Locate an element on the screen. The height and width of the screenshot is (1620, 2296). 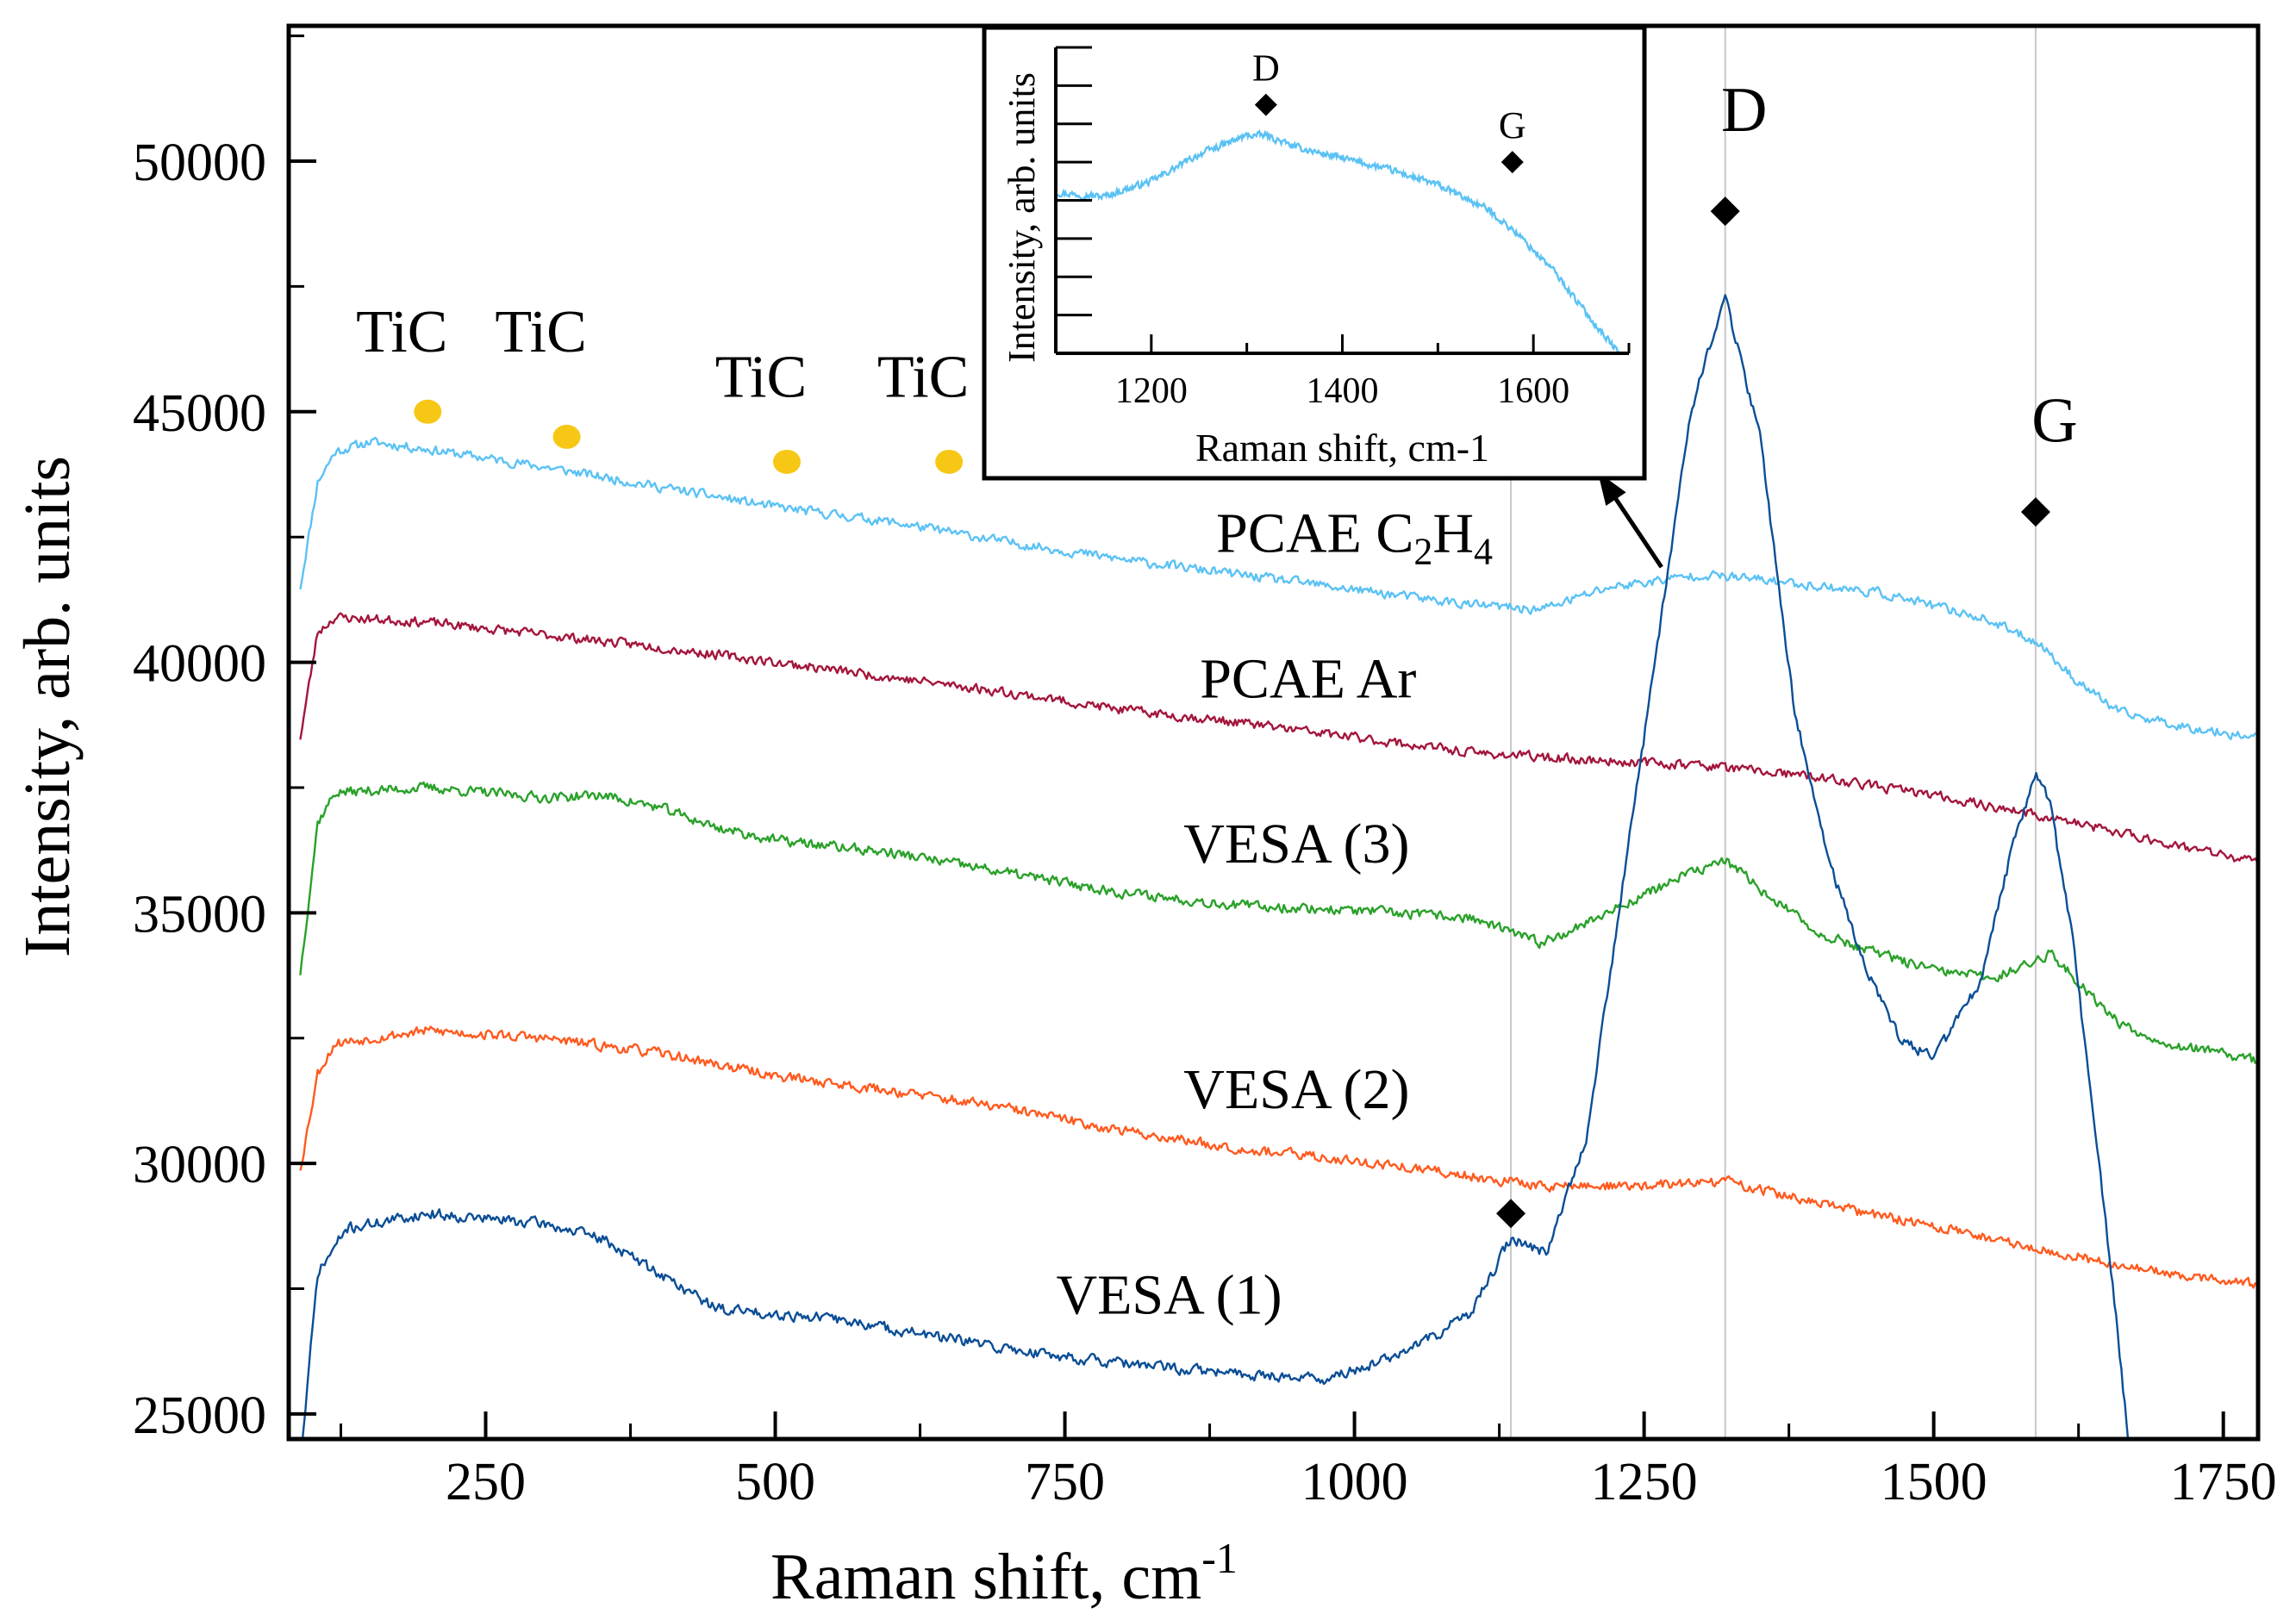
x-tick-label: 1000 is located at coordinates (1354, 1482).